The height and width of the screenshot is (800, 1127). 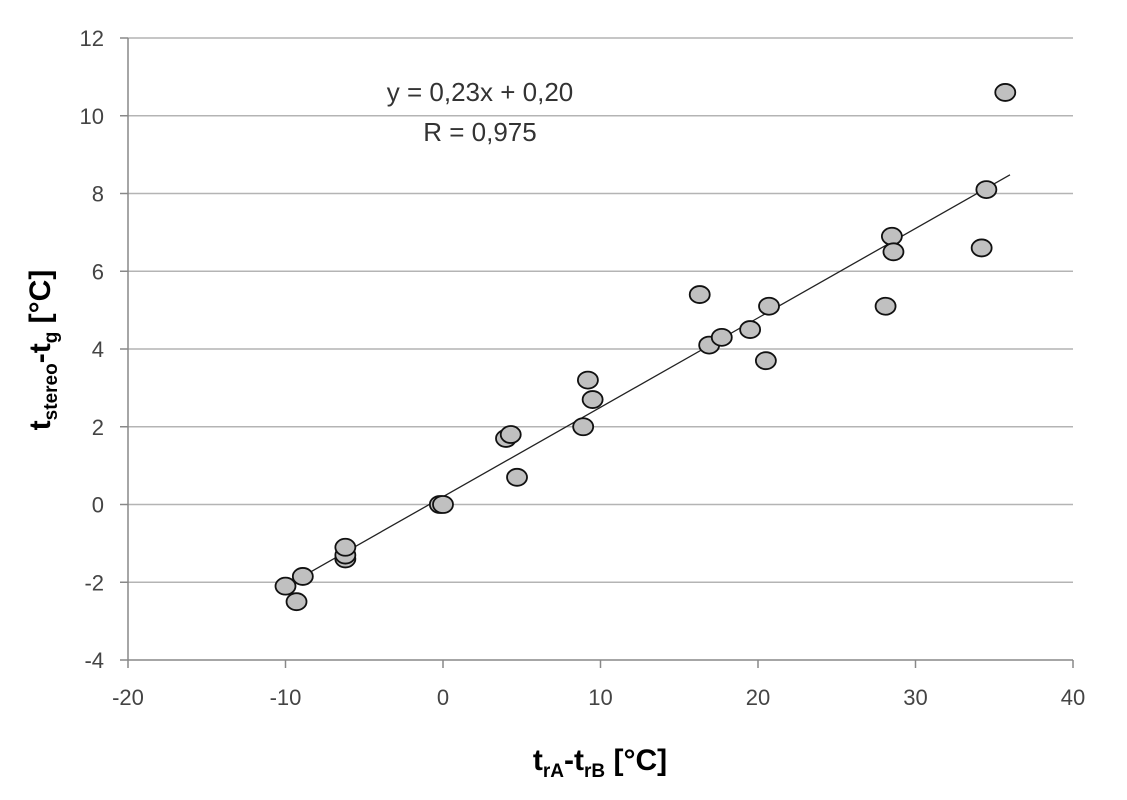 I want to click on x-title-t1: t, so click(x=538, y=760).